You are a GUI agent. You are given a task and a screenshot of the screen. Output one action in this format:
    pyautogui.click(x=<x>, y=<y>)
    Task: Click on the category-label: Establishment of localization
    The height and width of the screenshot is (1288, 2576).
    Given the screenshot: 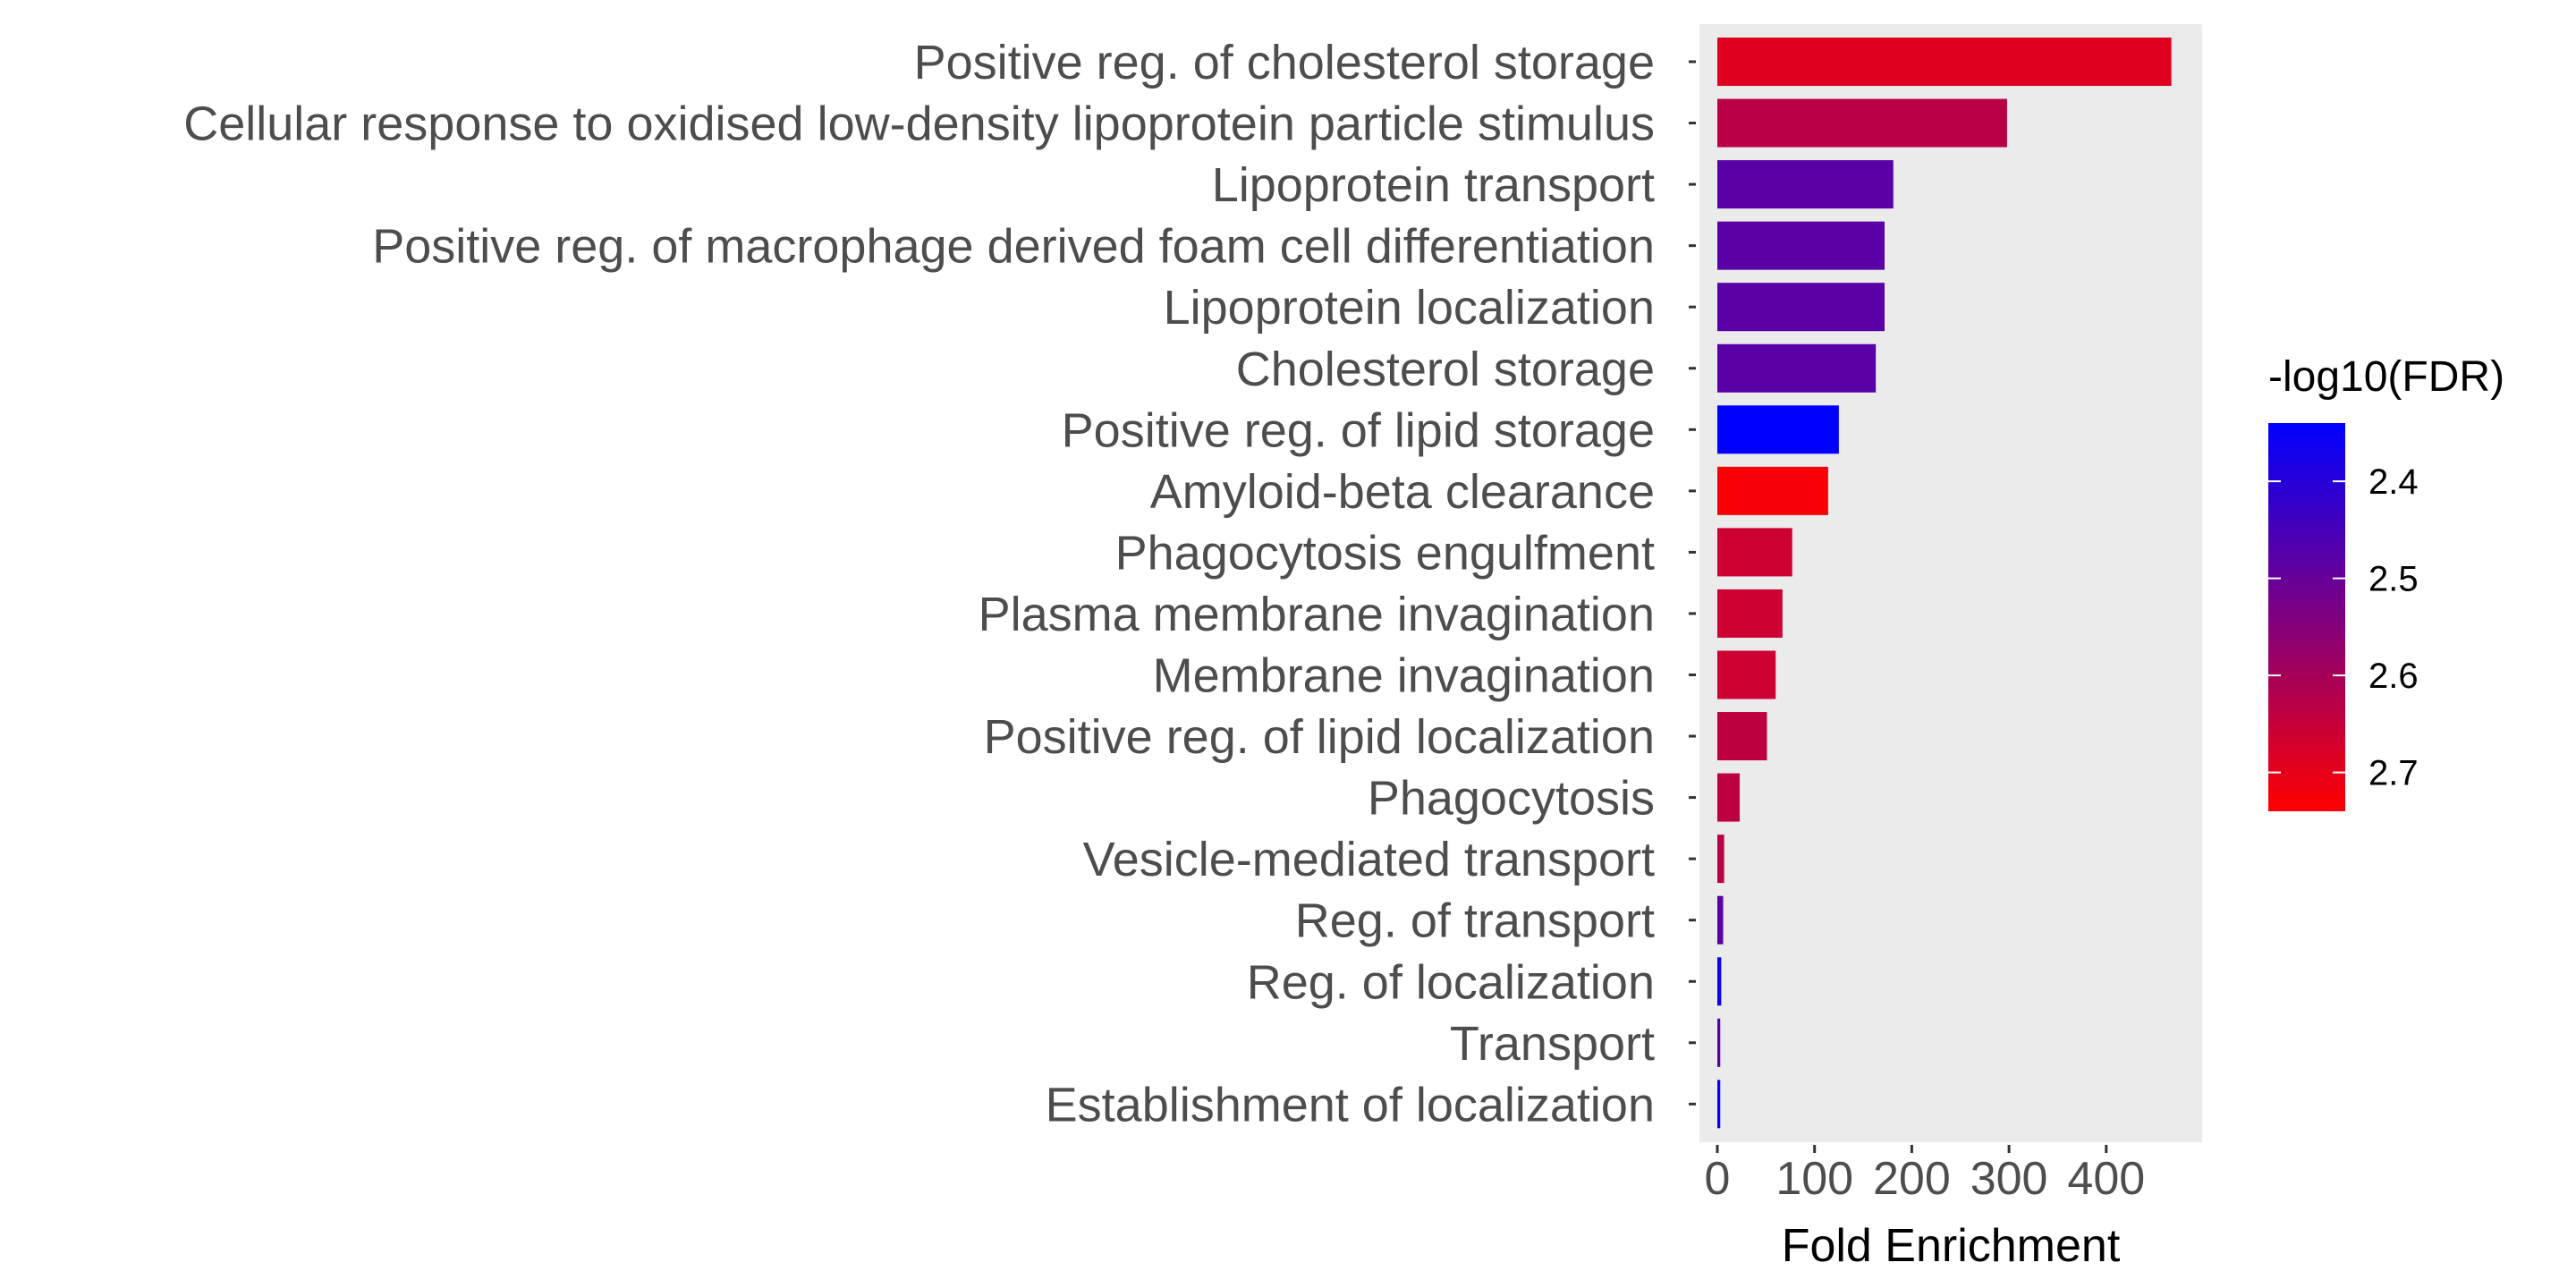 What is the action you would take?
    pyautogui.click(x=1350, y=1104)
    